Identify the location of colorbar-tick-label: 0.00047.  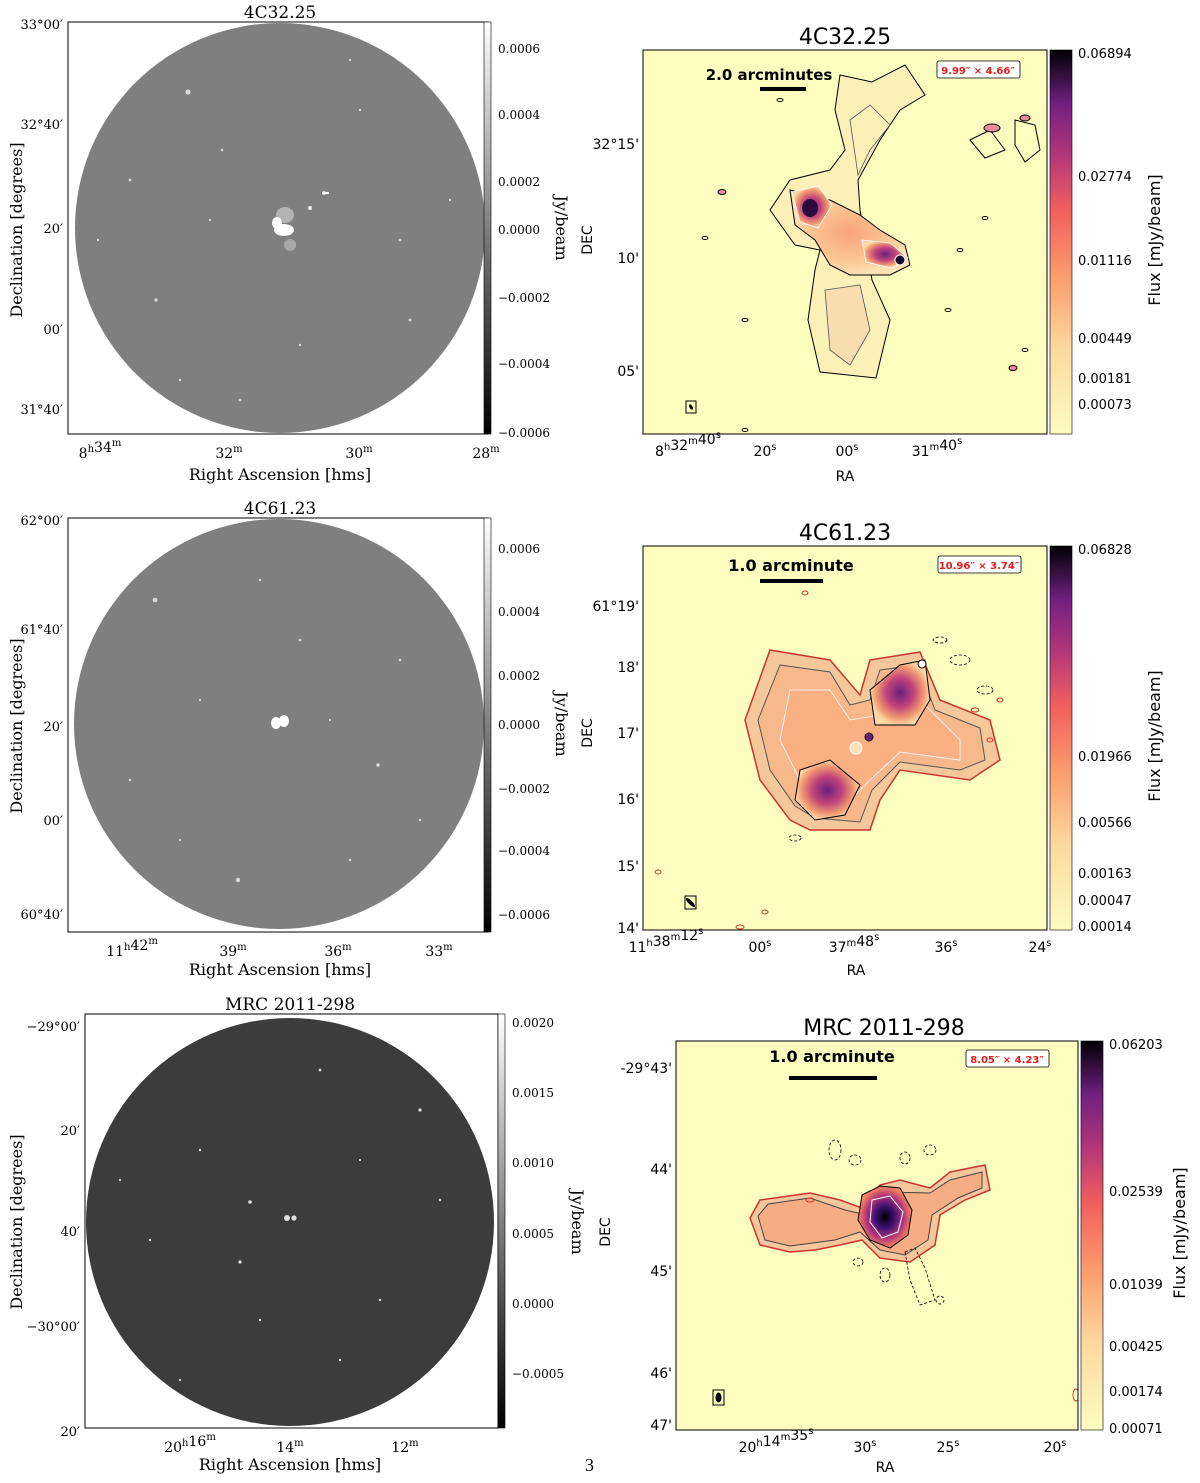
(1105, 901).